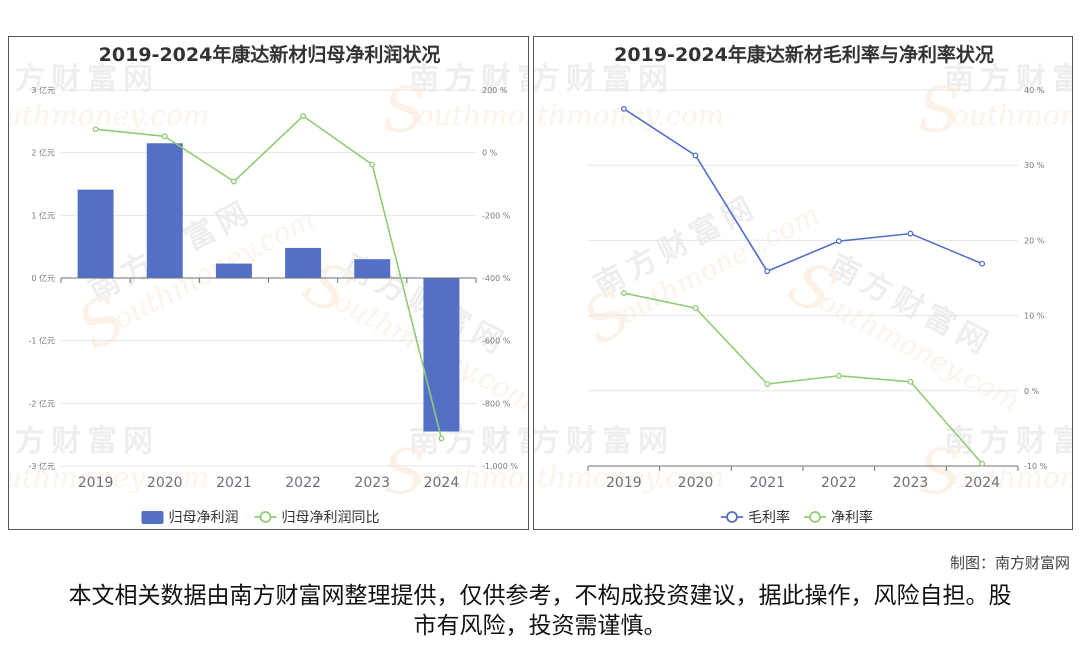 The width and height of the screenshot is (1080, 646). I want to click on y-left-tick-label: -1 亿元, so click(41, 341).